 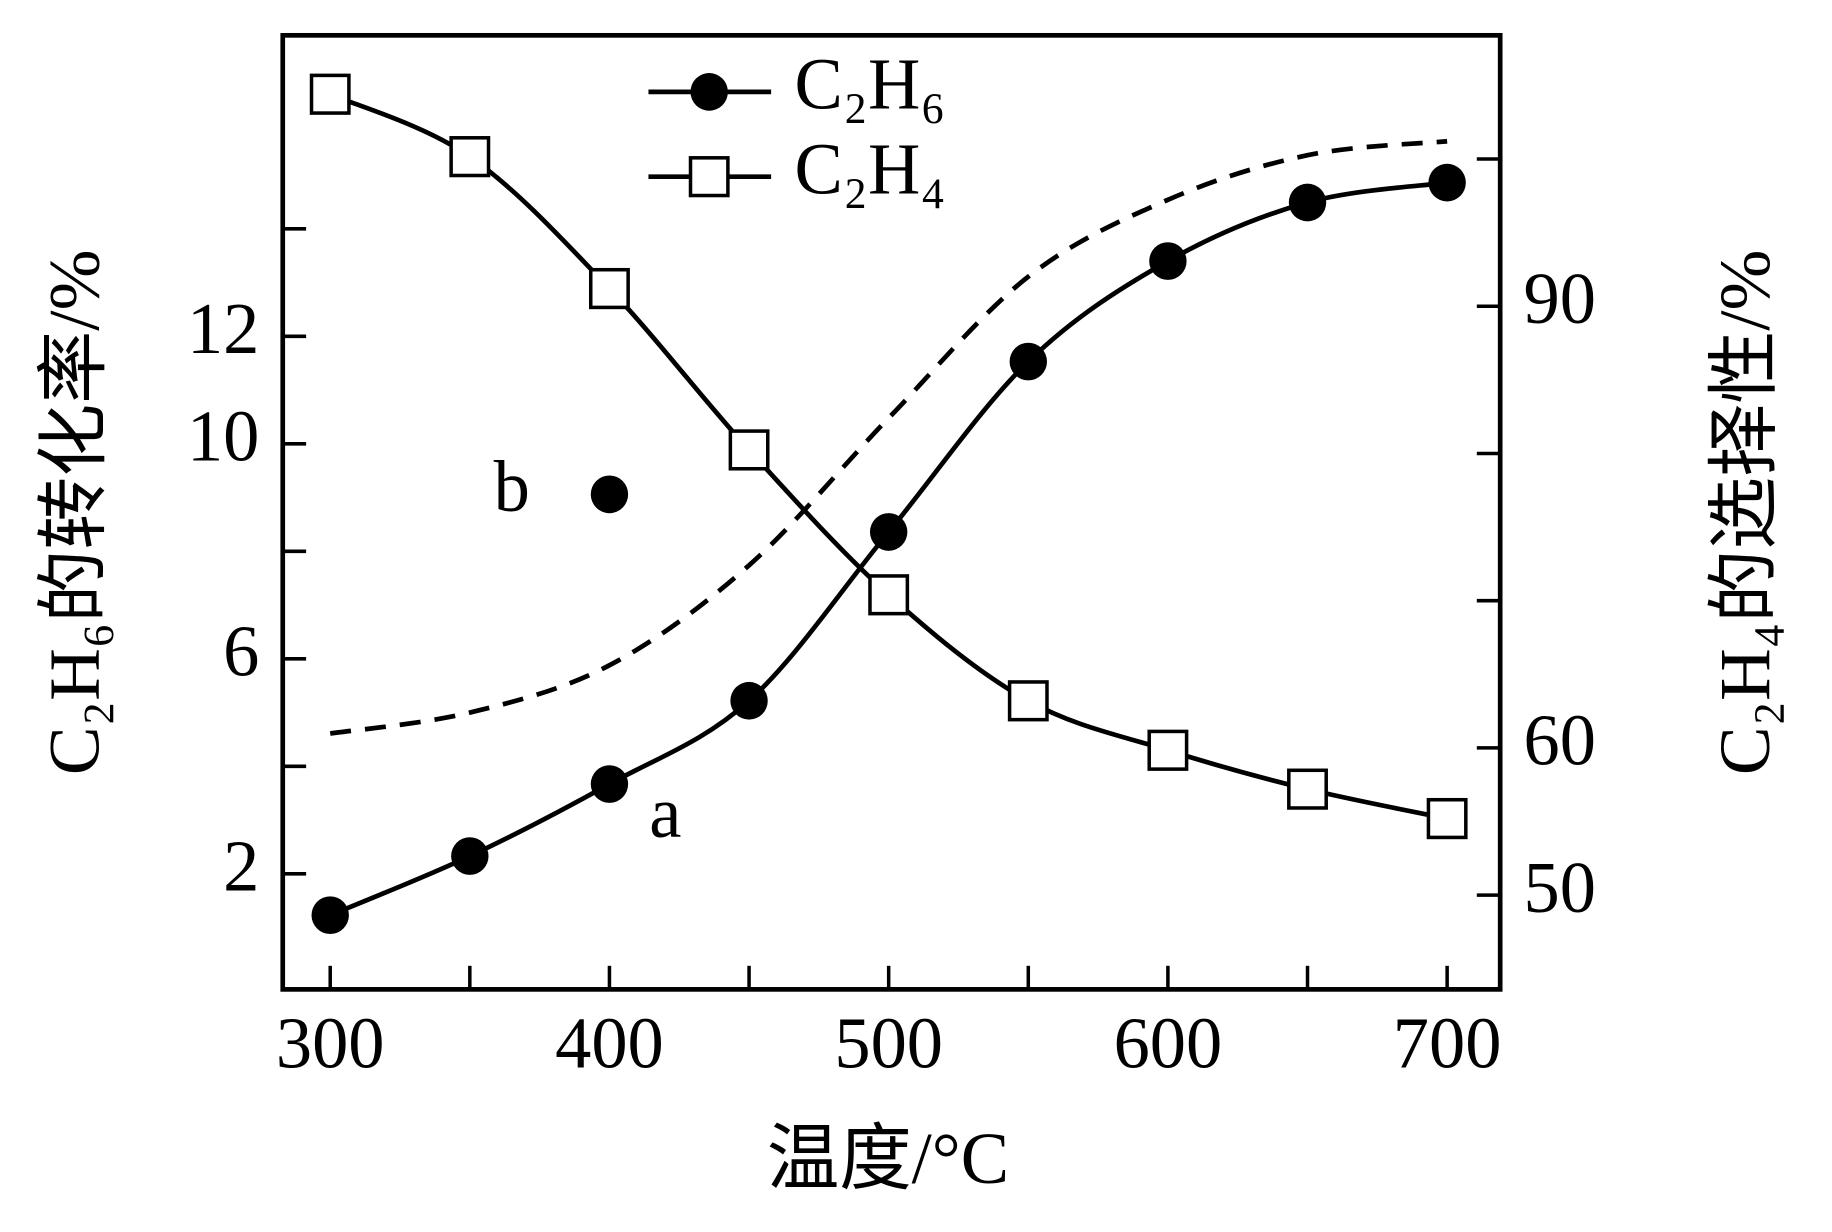 I want to click on y2-tick-label: 90, so click(x=1560, y=298).